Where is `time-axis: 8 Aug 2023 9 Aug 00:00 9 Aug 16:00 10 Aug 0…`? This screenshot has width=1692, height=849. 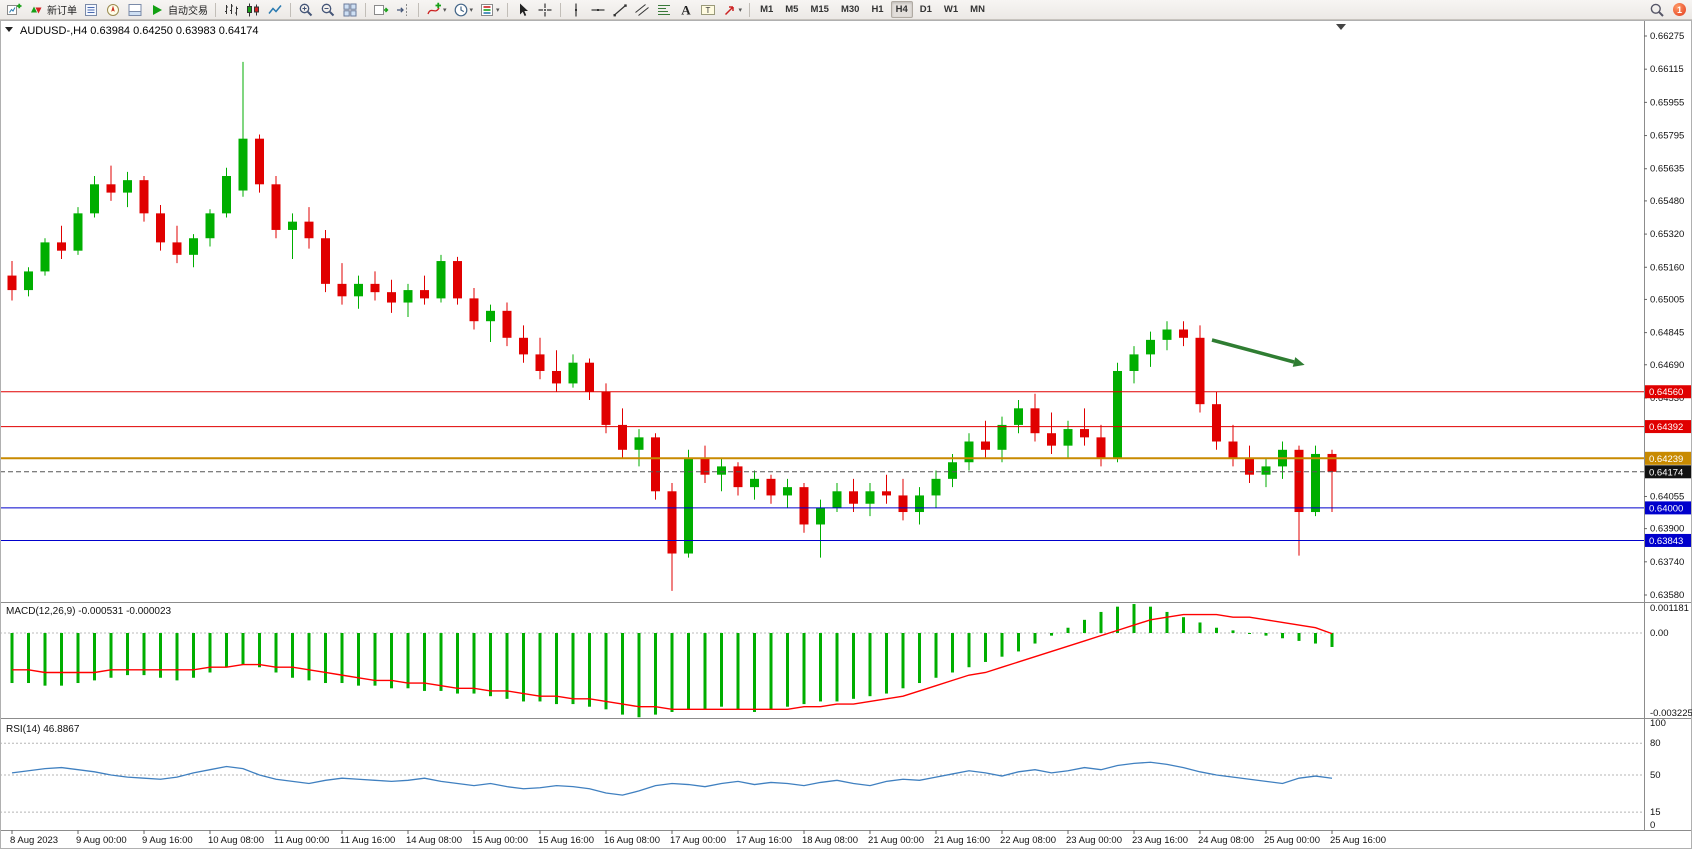 time-axis: 8 Aug 2023 9 Aug 00:00 9 Aug 16:00 10 Aug 0… is located at coordinates (698, 838).